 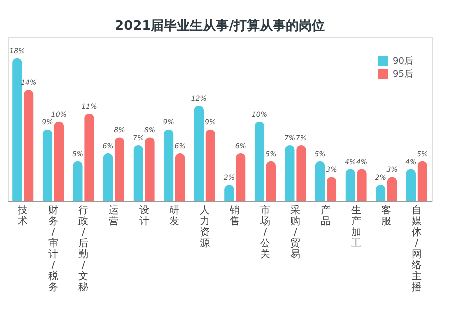 What do you see at coordinates (175, 217) in the screenshot?
I see `x-tick-label: 研发` at bounding box center [175, 217].